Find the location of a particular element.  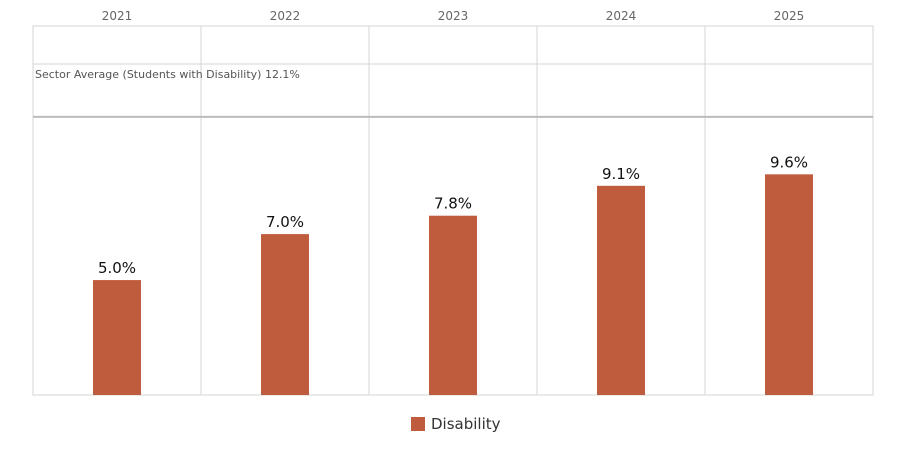

legend: Disability is located at coordinates (456, 424).